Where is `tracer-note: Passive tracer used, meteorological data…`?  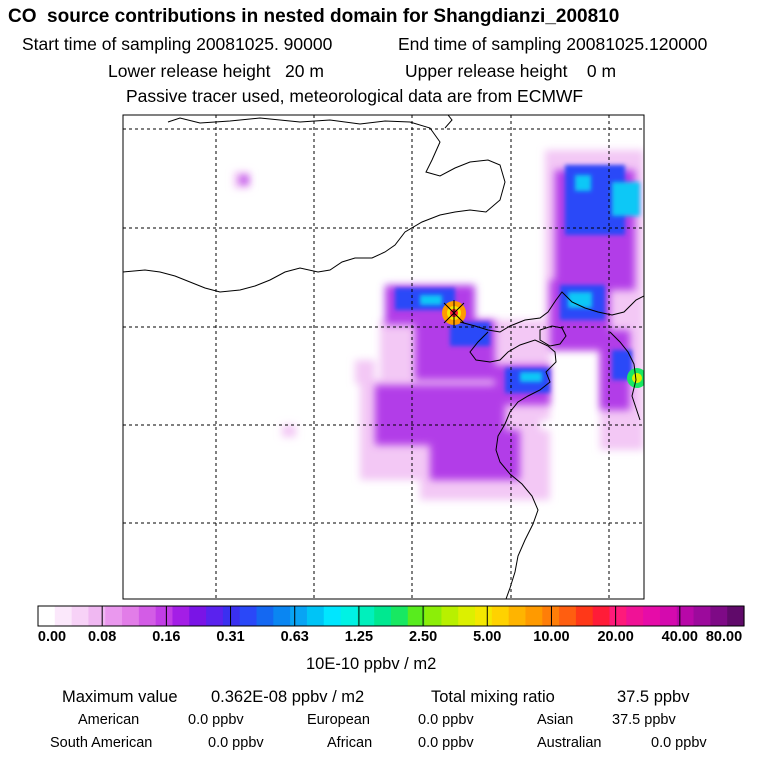 tracer-note: Passive tracer used, meteorological data… is located at coordinates (355, 96).